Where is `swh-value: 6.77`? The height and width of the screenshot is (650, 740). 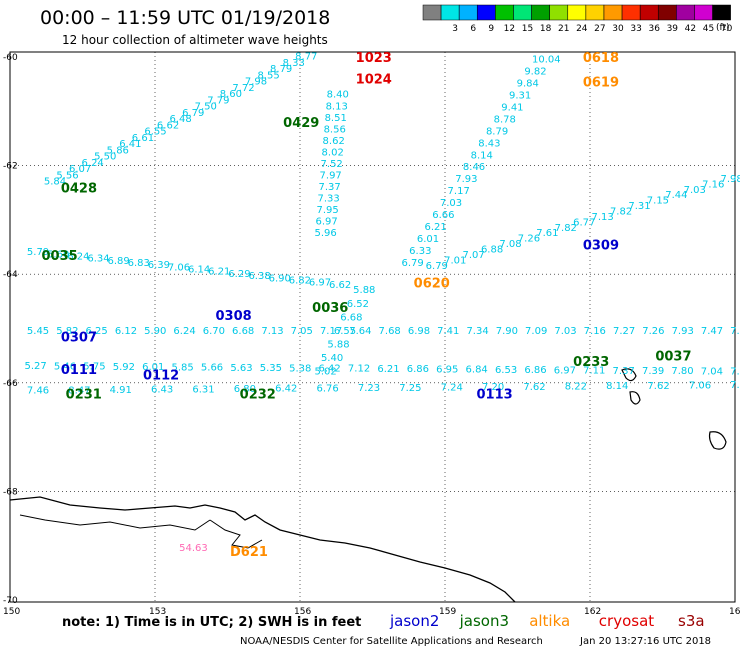
swh-value: 6.77 is located at coordinates (584, 222).